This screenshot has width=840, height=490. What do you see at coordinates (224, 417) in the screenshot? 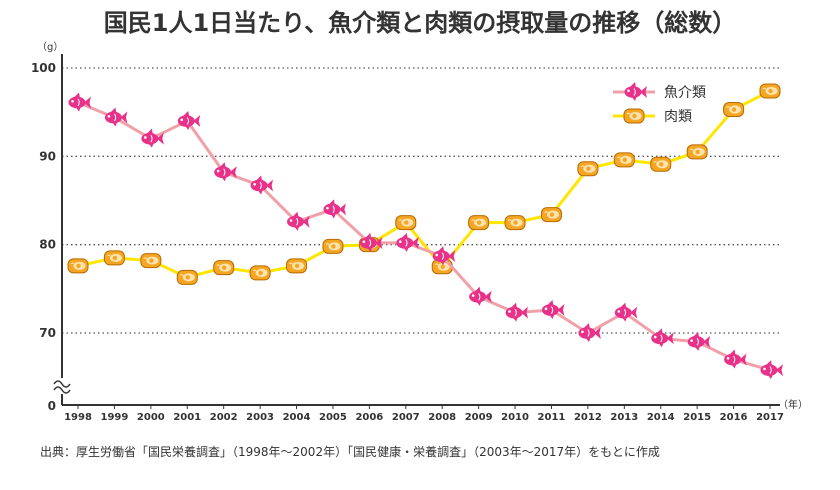
I see `x-tick-label: 2002` at bounding box center [224, 417].